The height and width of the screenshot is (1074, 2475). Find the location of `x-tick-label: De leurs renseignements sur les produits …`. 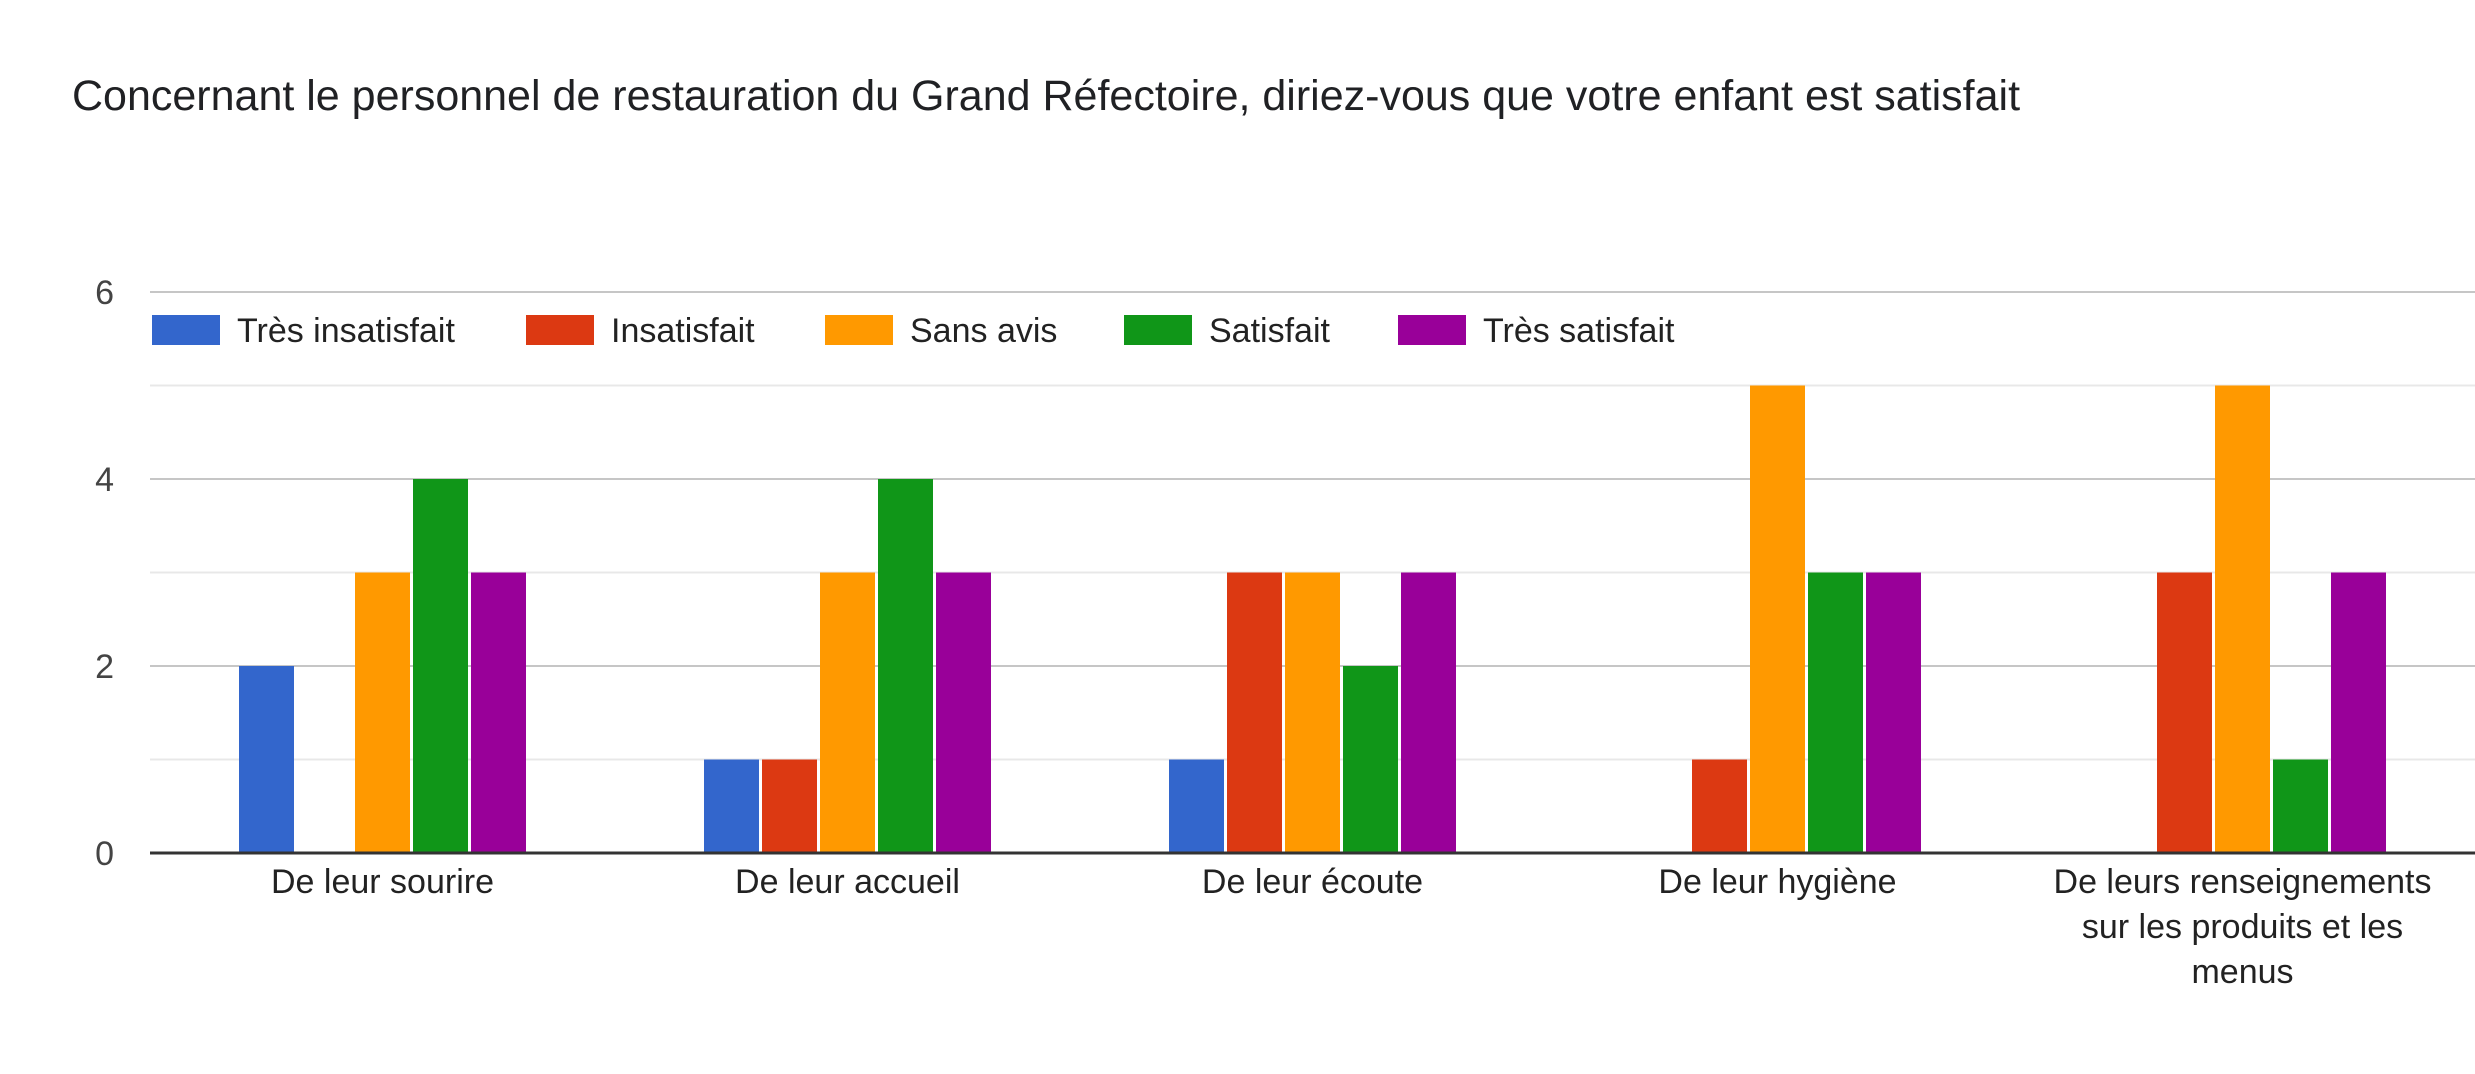

x-tick-label: De leurs renseignements sur les produits … is located at coordinates (2243, 927).